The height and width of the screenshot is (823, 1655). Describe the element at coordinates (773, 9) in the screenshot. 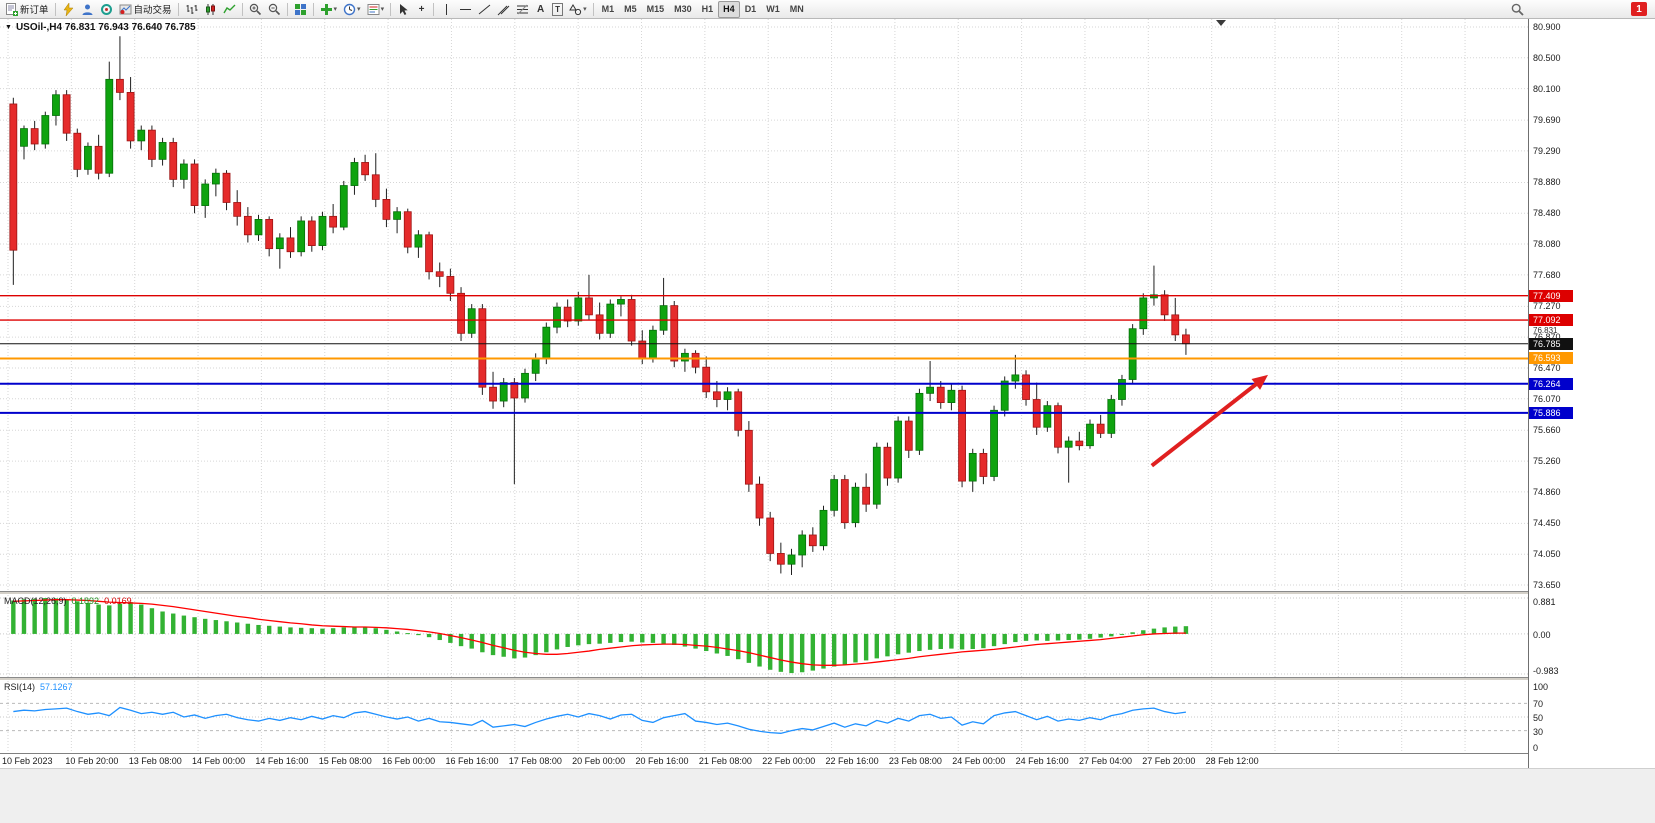

I see `timeframe-w1-button: W1` at that location.